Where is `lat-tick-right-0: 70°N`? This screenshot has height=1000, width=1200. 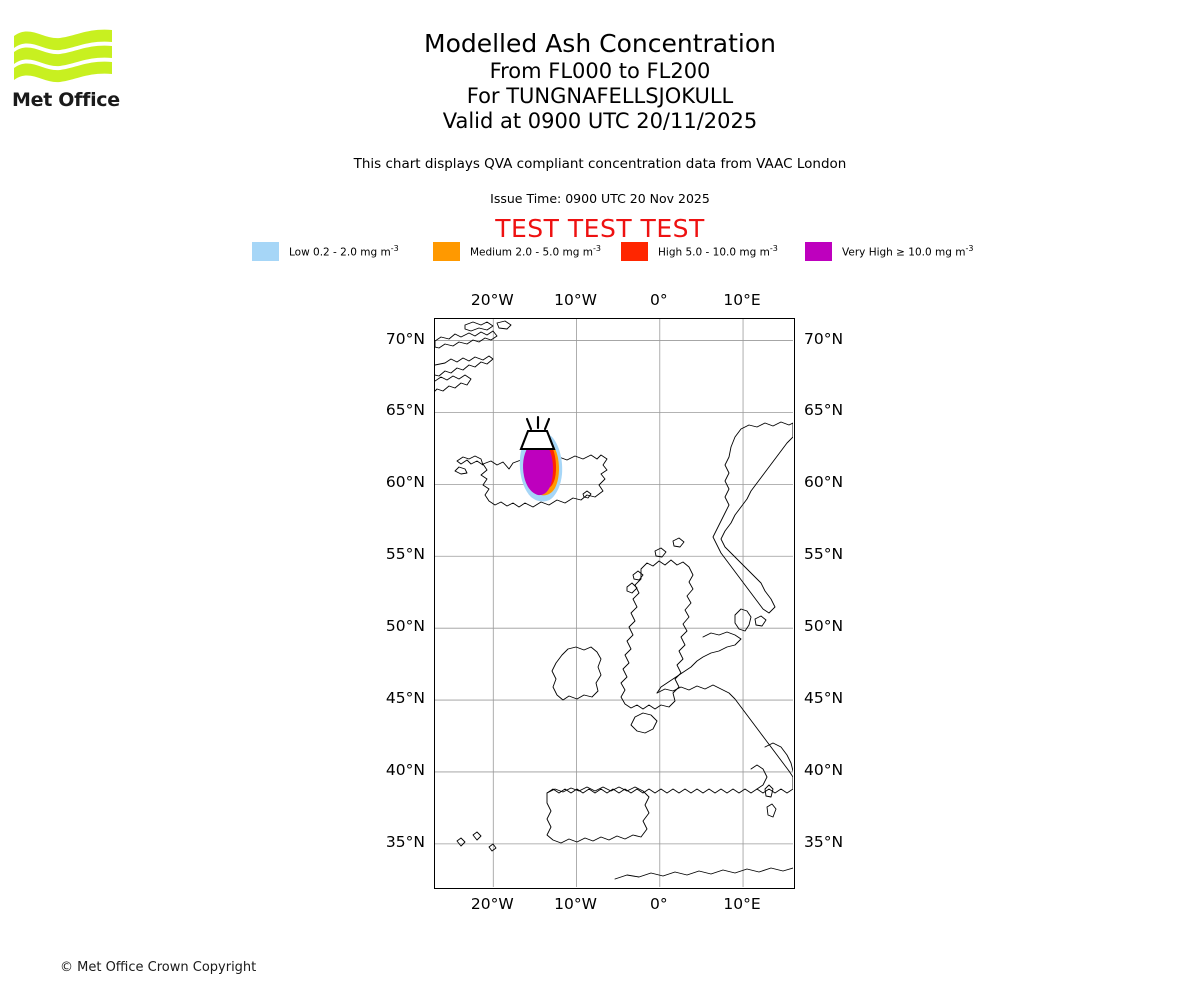
lat-tick-right-0: 70°N is located at coordinates (824, 338).